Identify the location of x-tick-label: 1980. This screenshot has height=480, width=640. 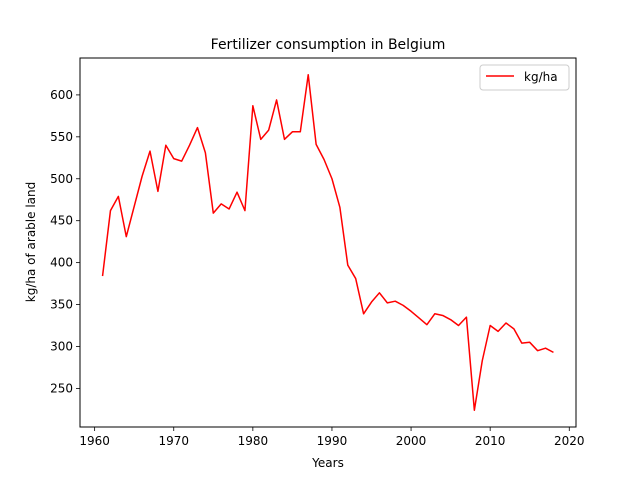
(253, 441).